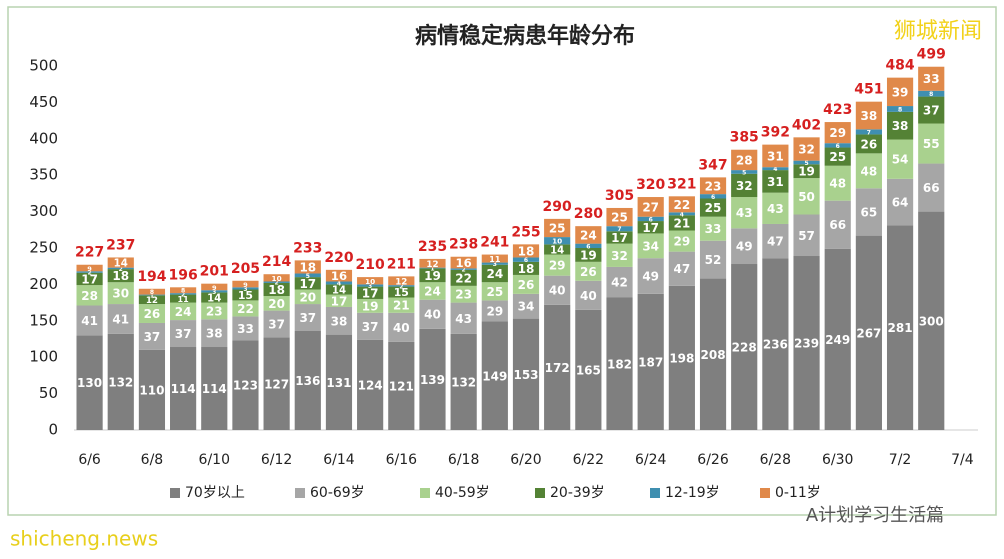 This screenshot has height=559, width=1004. What do you see at coordinates (875, 515) in the screenshot?
I see `watermark: A计划学习生活篇` at bounding box center [875, 515].